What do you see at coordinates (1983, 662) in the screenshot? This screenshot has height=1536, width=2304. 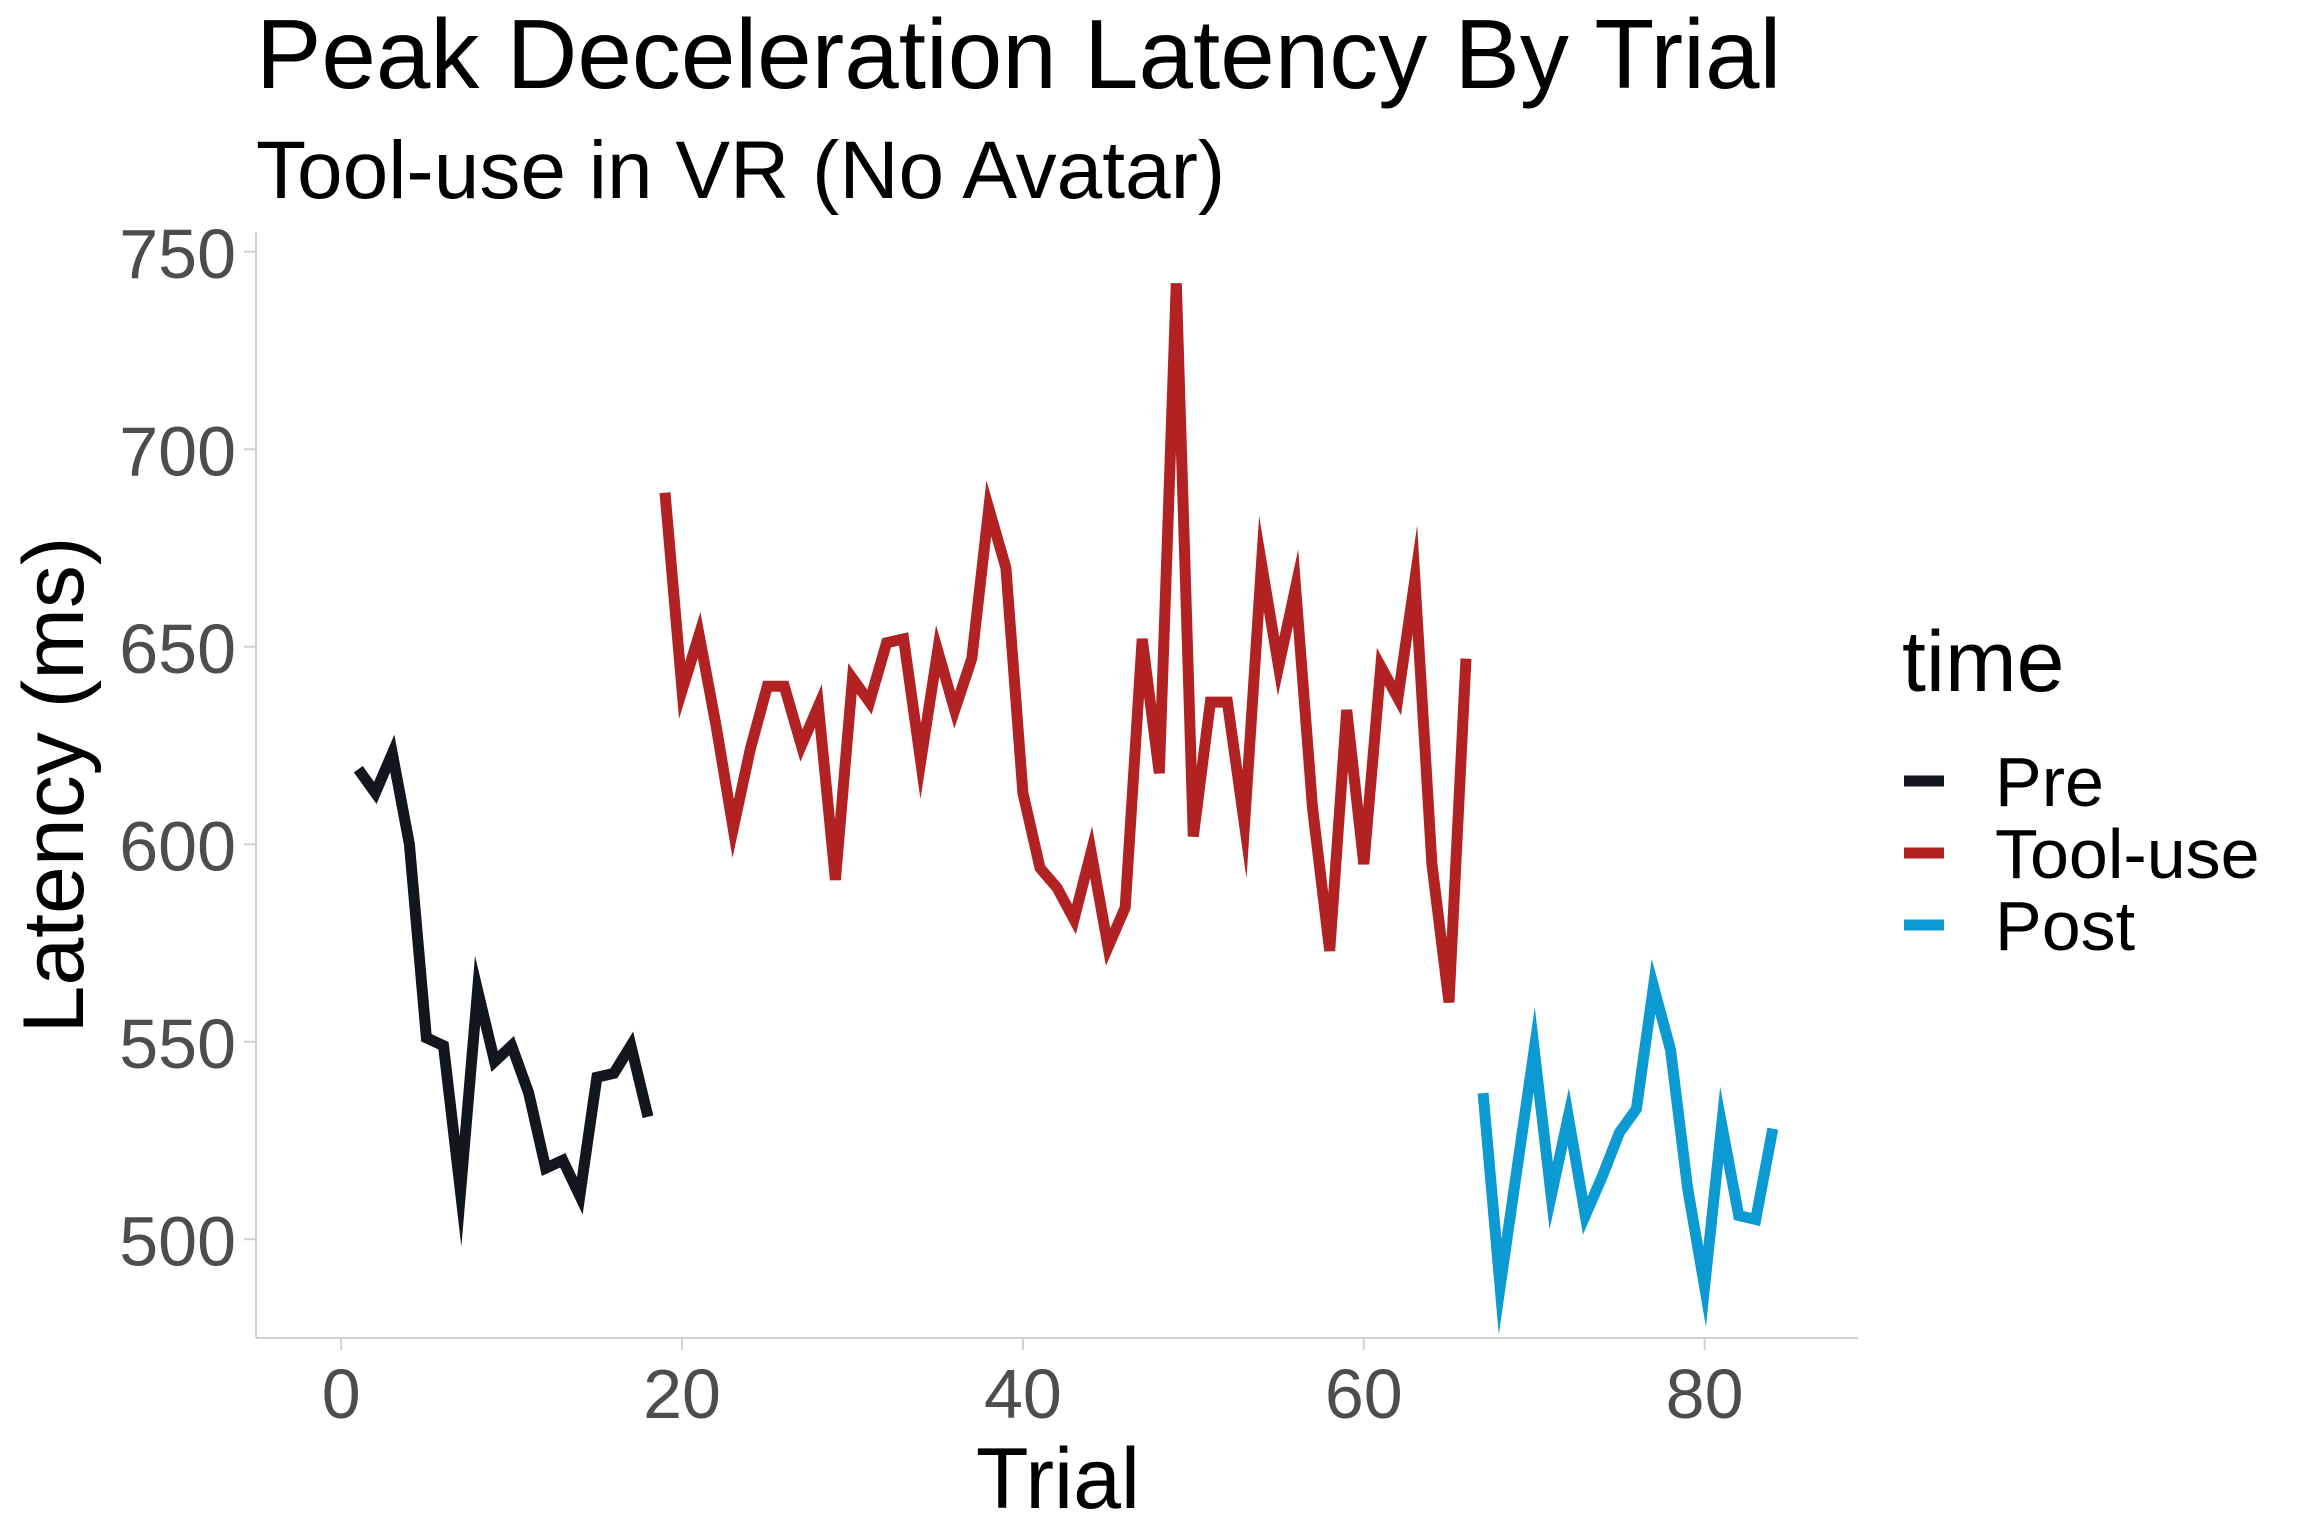 I see `legend-title: time` at bounding box center [1983, 662].